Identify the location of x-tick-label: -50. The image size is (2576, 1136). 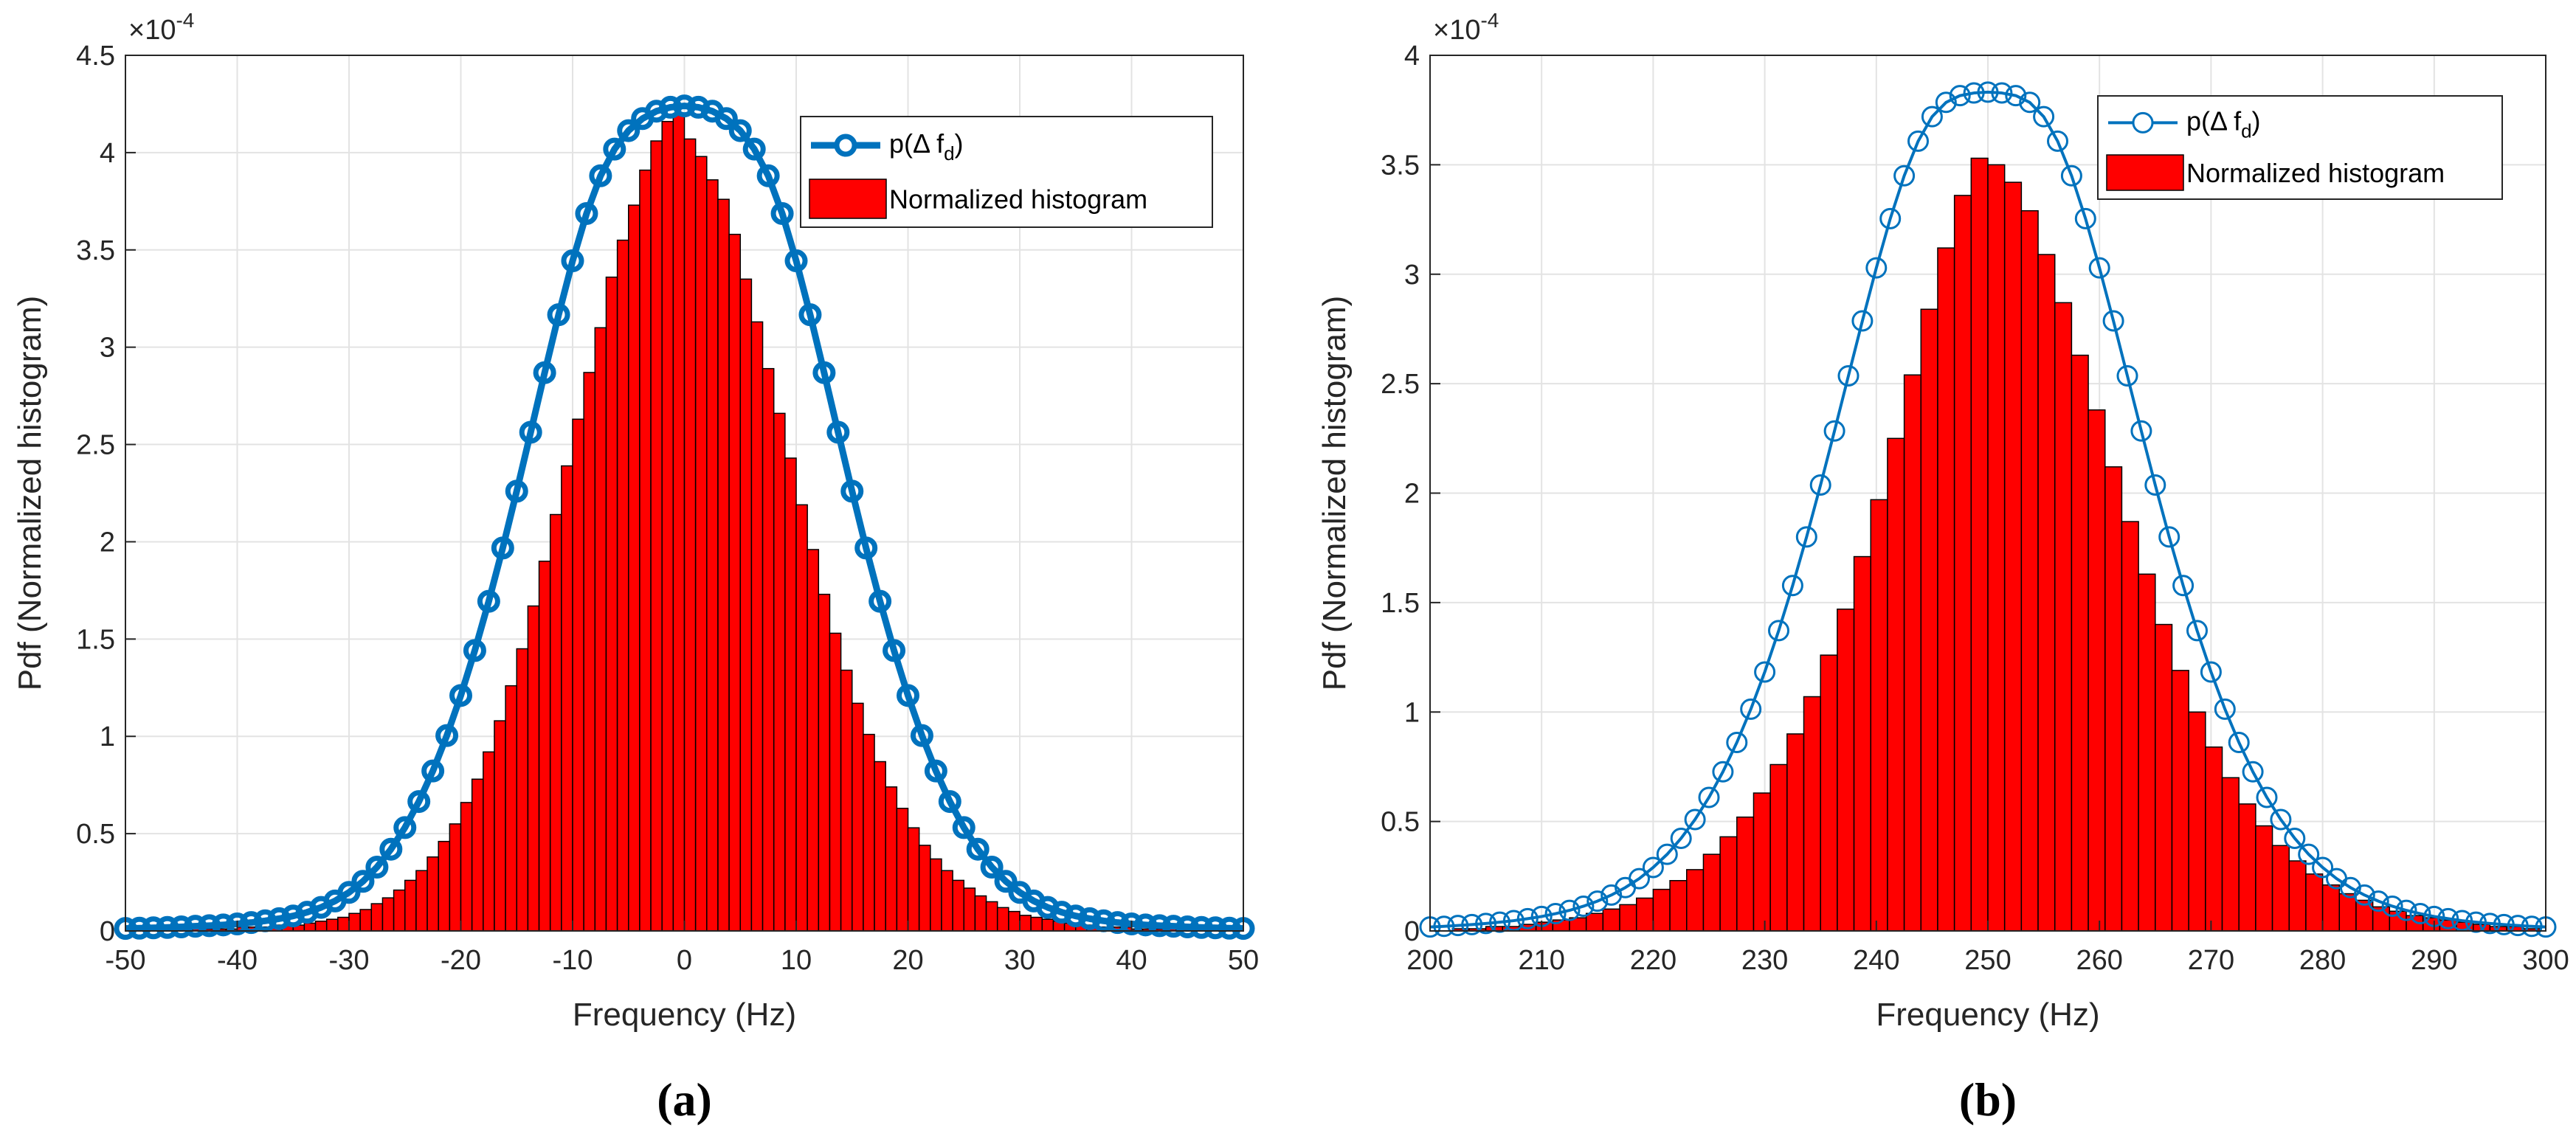
(126, 960).